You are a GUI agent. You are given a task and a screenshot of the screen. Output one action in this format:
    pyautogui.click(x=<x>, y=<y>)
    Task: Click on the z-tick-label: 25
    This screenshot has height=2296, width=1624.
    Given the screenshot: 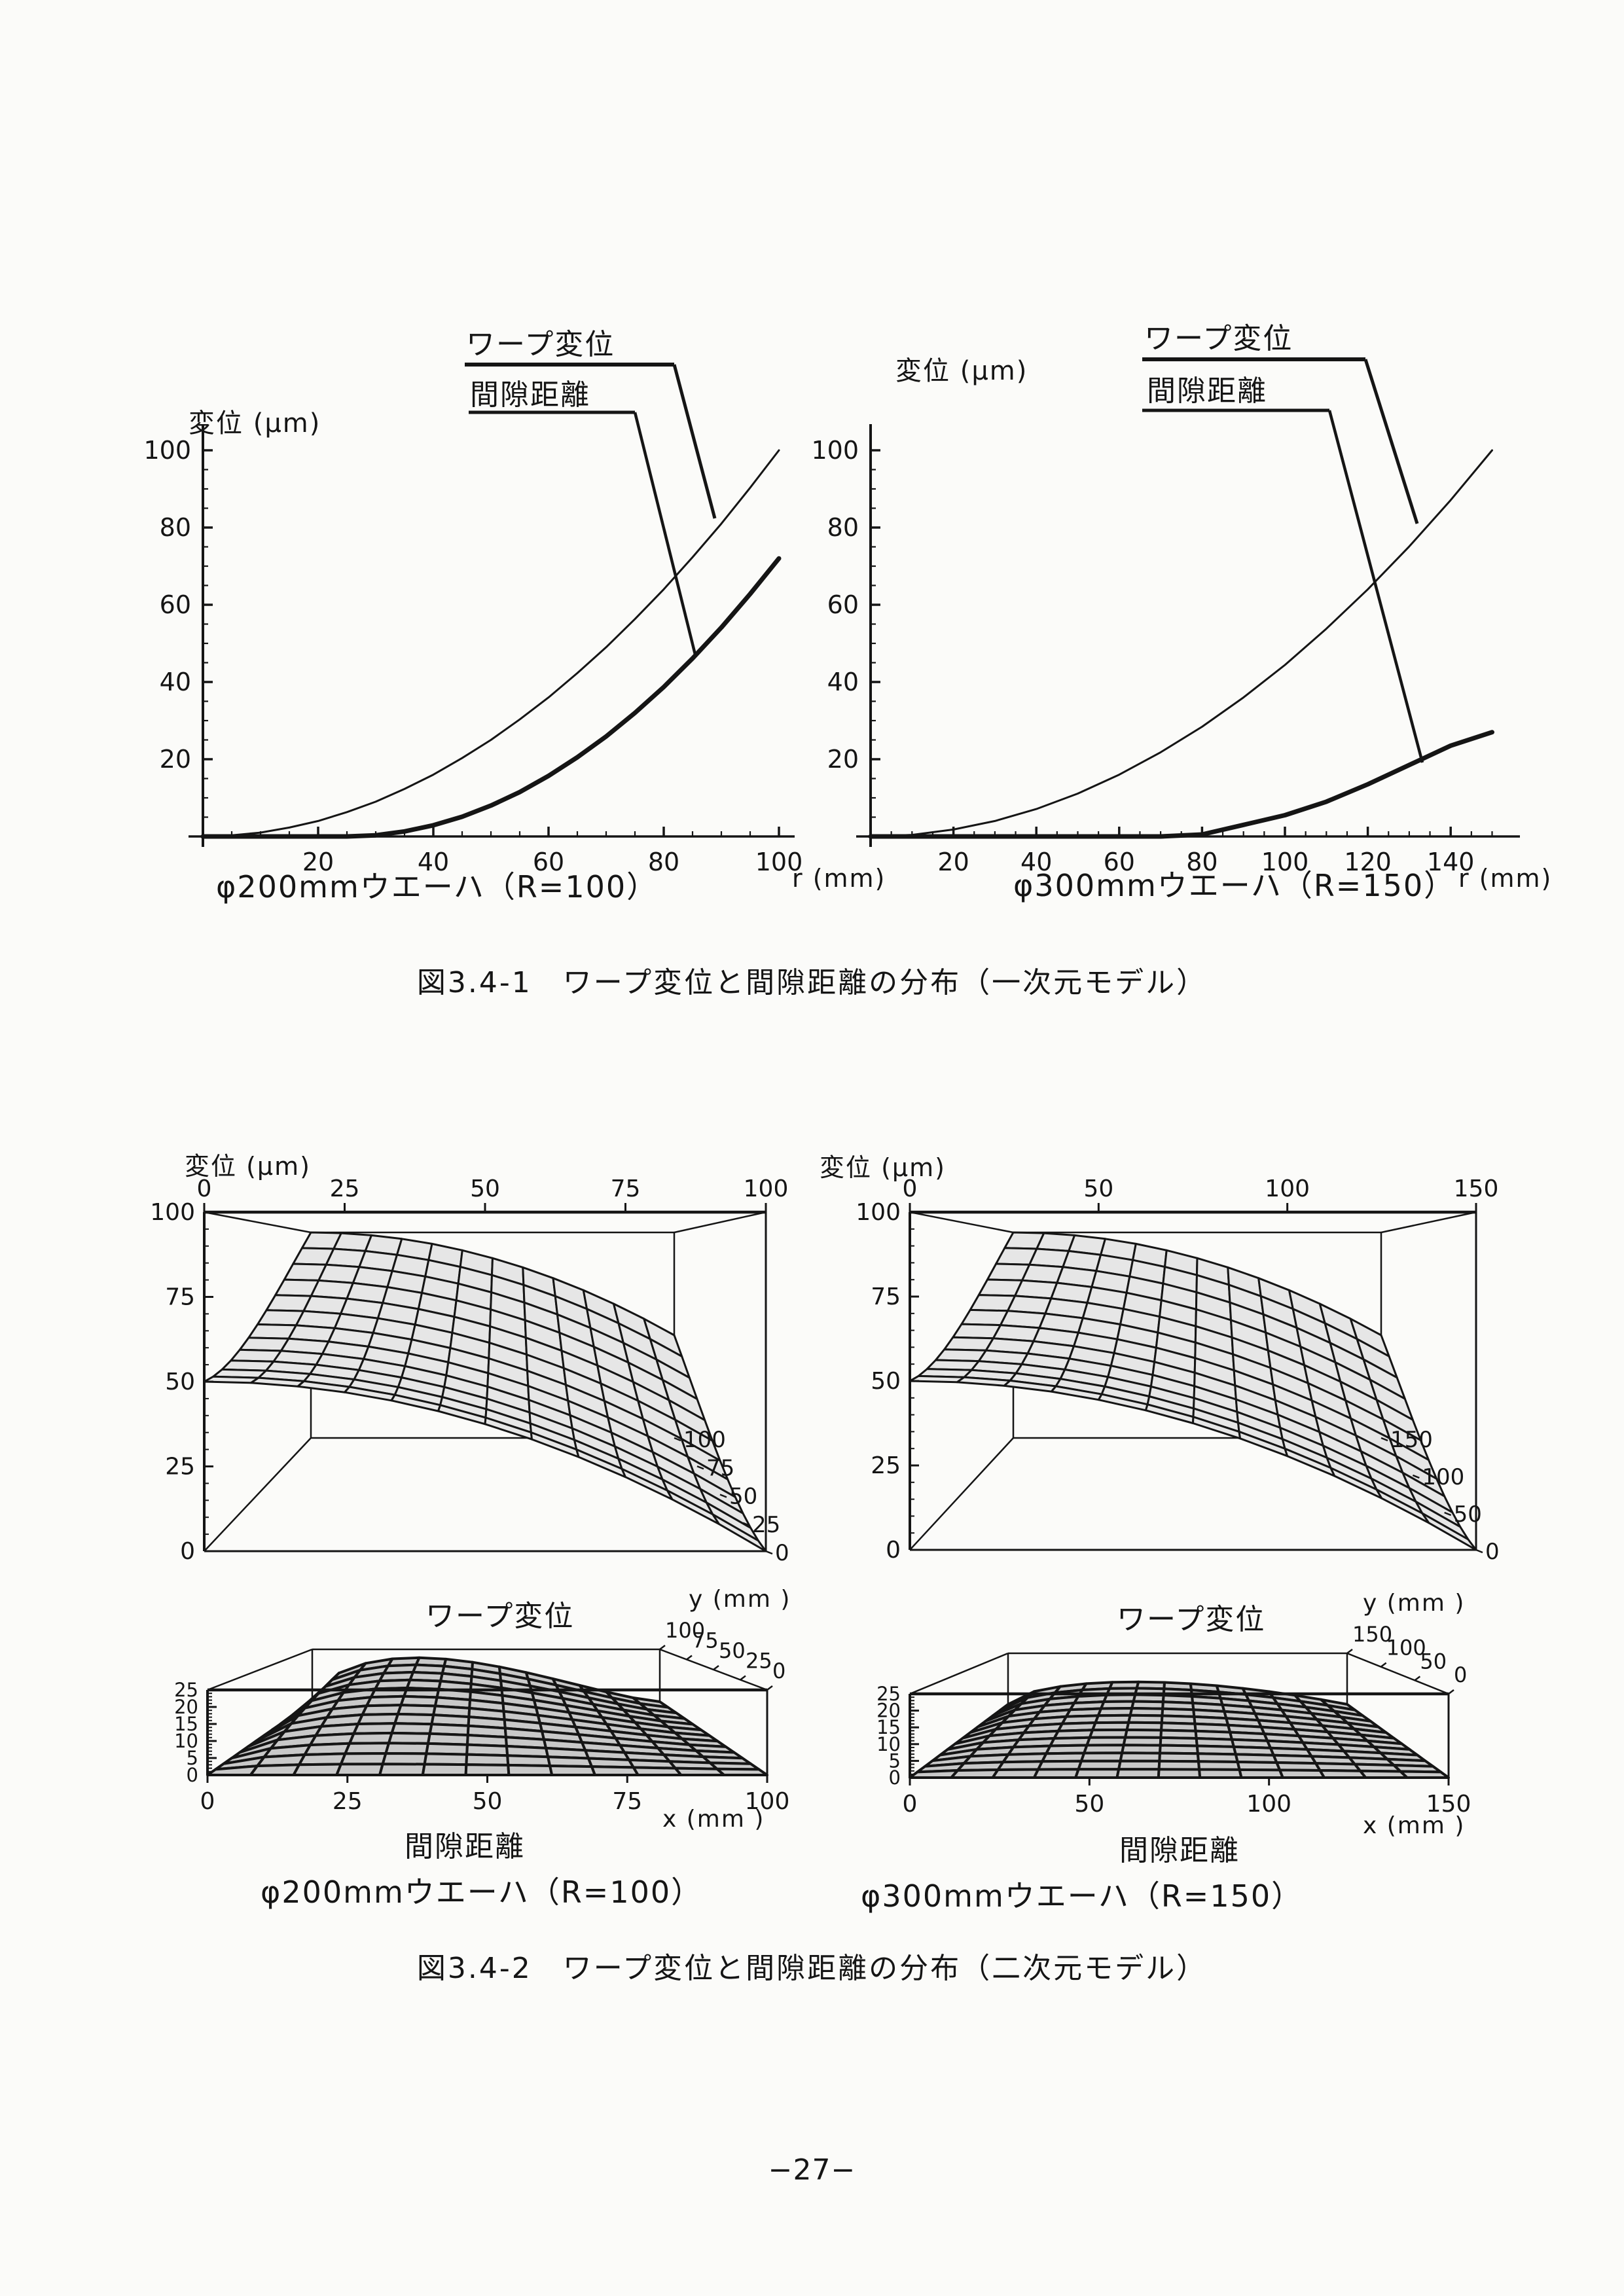 What is the action you would take?
    pyautogui.click(x=886, y=1465)
    